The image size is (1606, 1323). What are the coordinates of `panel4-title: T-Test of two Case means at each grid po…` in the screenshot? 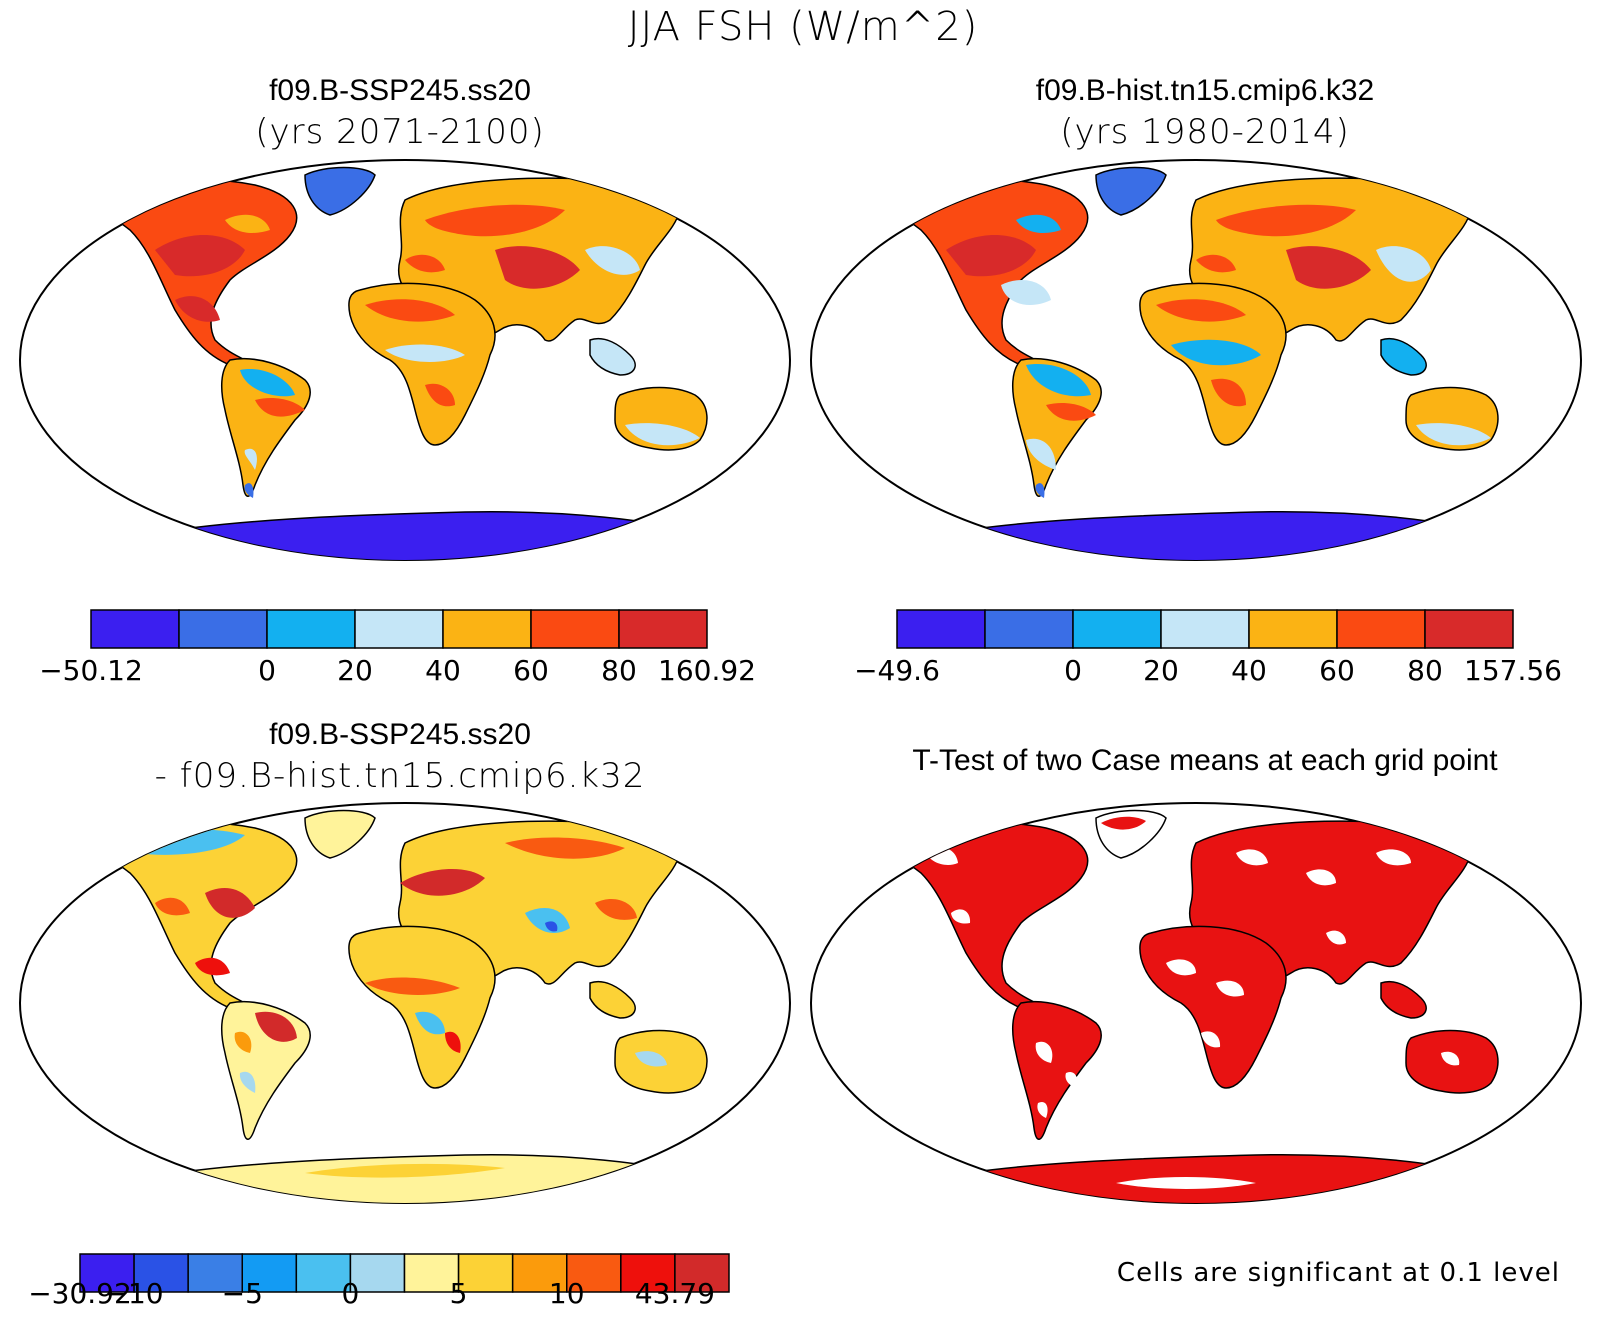 It's located at (1205, 760).